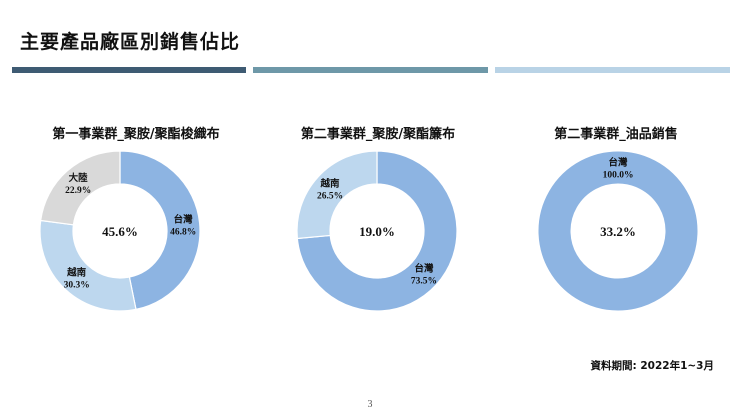 The width and height of the screenshot is (740, 415). Describe the element at coordinates (378, 134) in the screenshot. I see `chart-2-title: 第二事業群_聚胺/聚酯簾布` at that location.